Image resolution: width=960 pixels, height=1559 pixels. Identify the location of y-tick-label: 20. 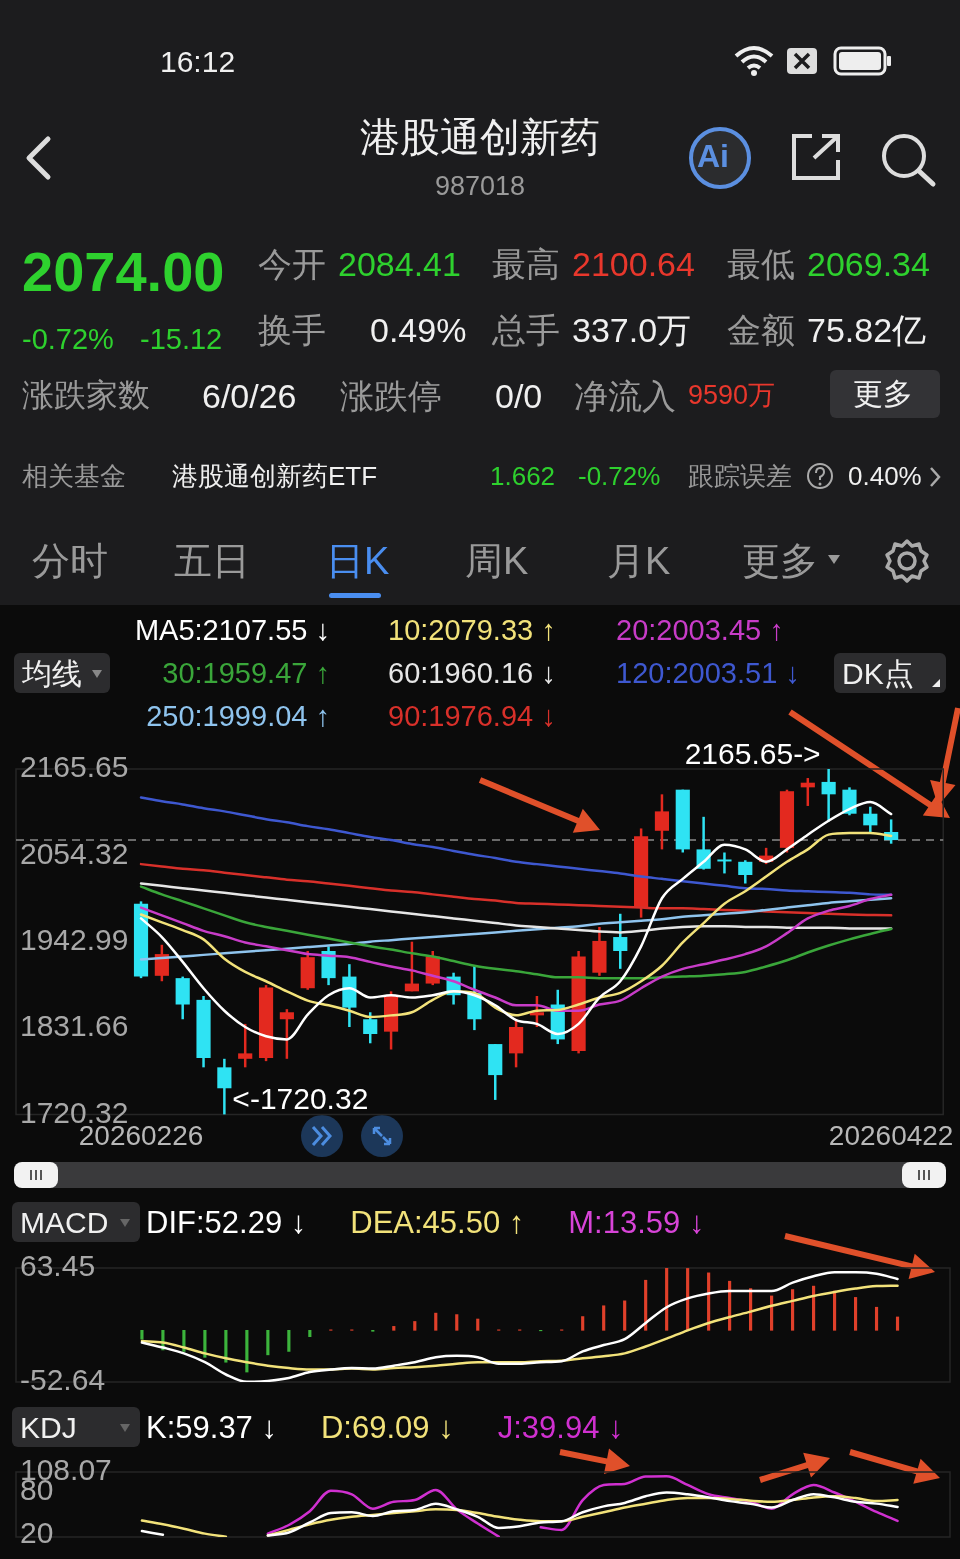
(37, 1533).